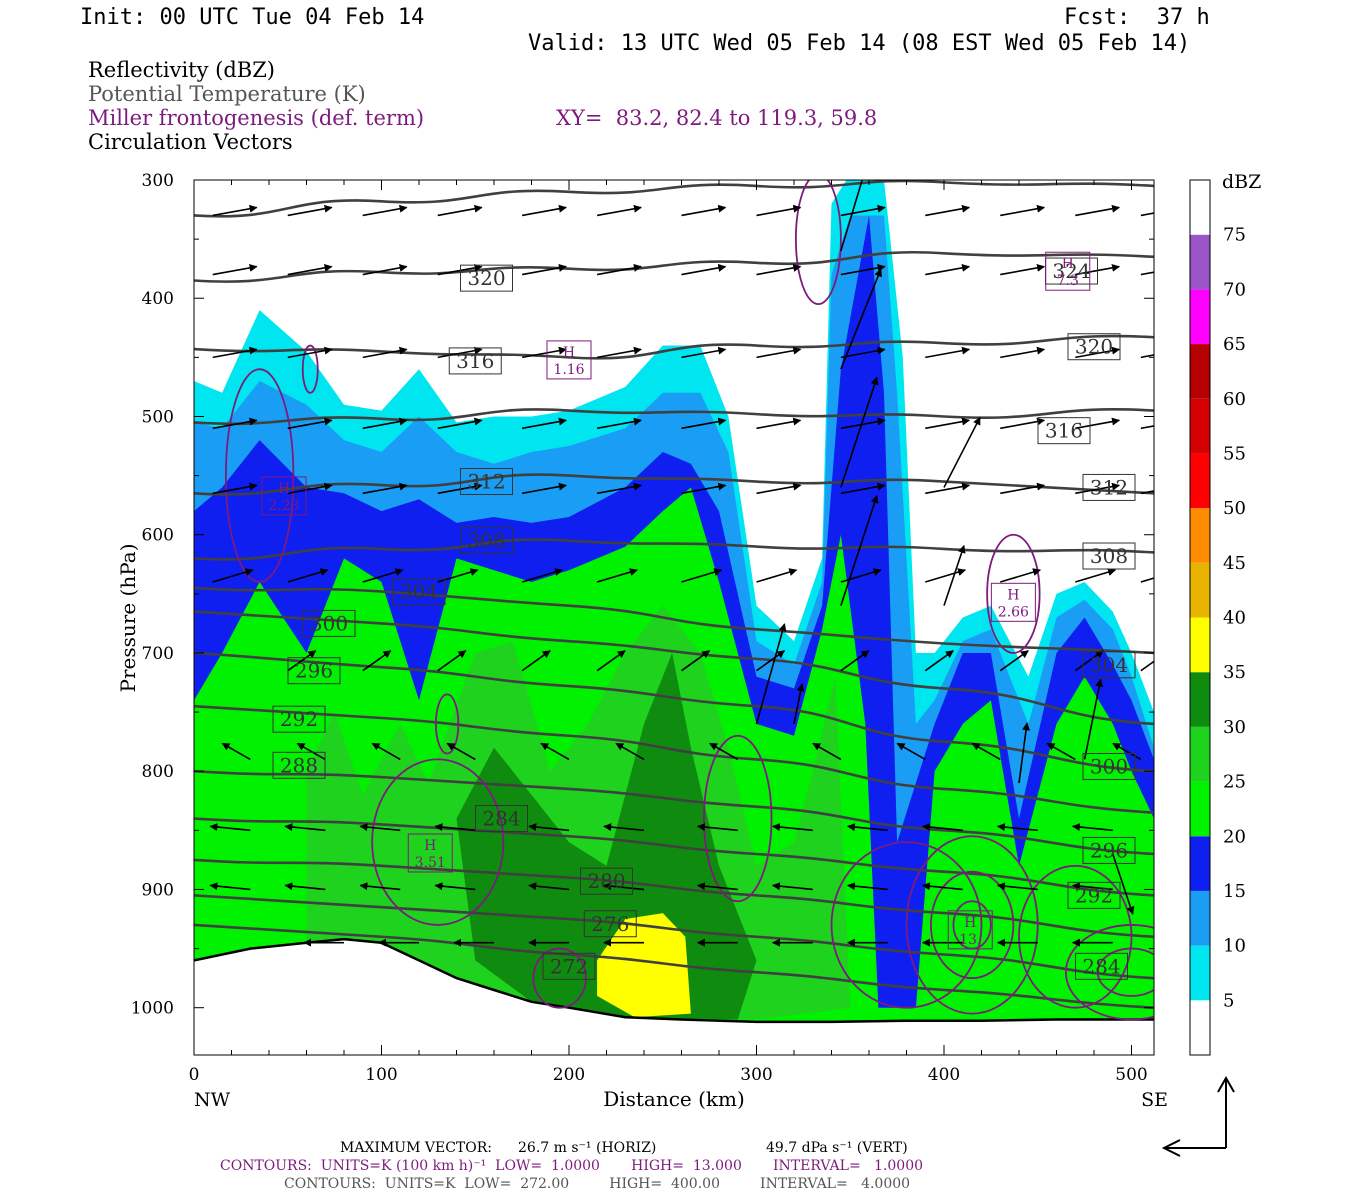  Describe the element at coordinates (158, 654) in the screenshot. I see `y-tick-label-700: 700` at that location.